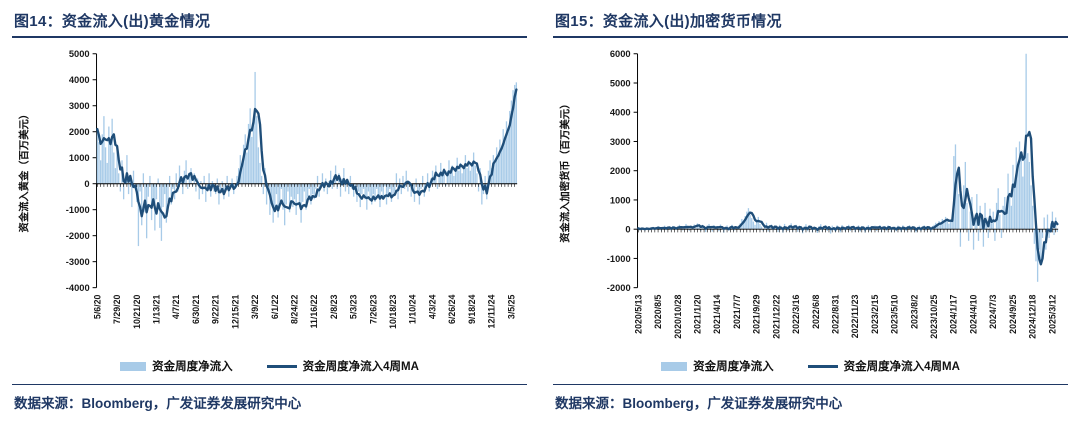 This screenshot has height=427, width=1080. Describe the element at coordinates (1052, 313) in the screenshot. I see `svg-text: 2025/3/12` at that location.